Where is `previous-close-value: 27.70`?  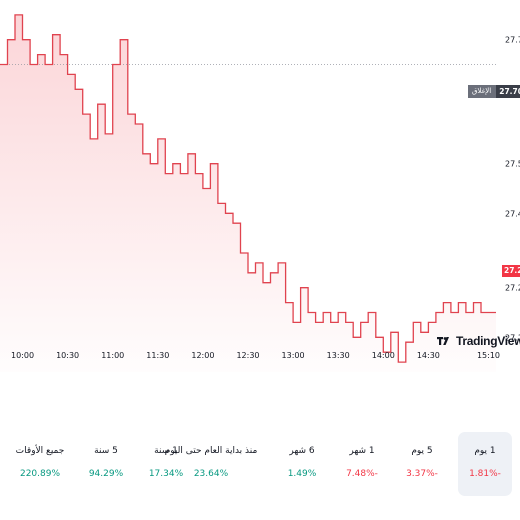 previous-close-value: 27.70 is located at coordinates (508, 91).